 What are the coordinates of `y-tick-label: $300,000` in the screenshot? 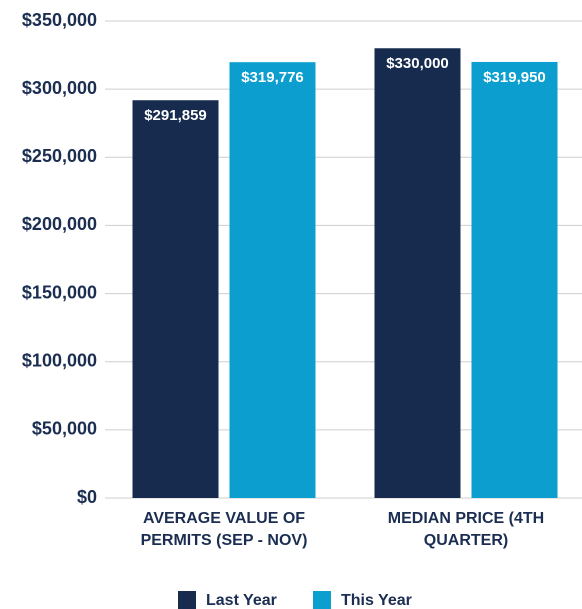 It's located at (59, 88).